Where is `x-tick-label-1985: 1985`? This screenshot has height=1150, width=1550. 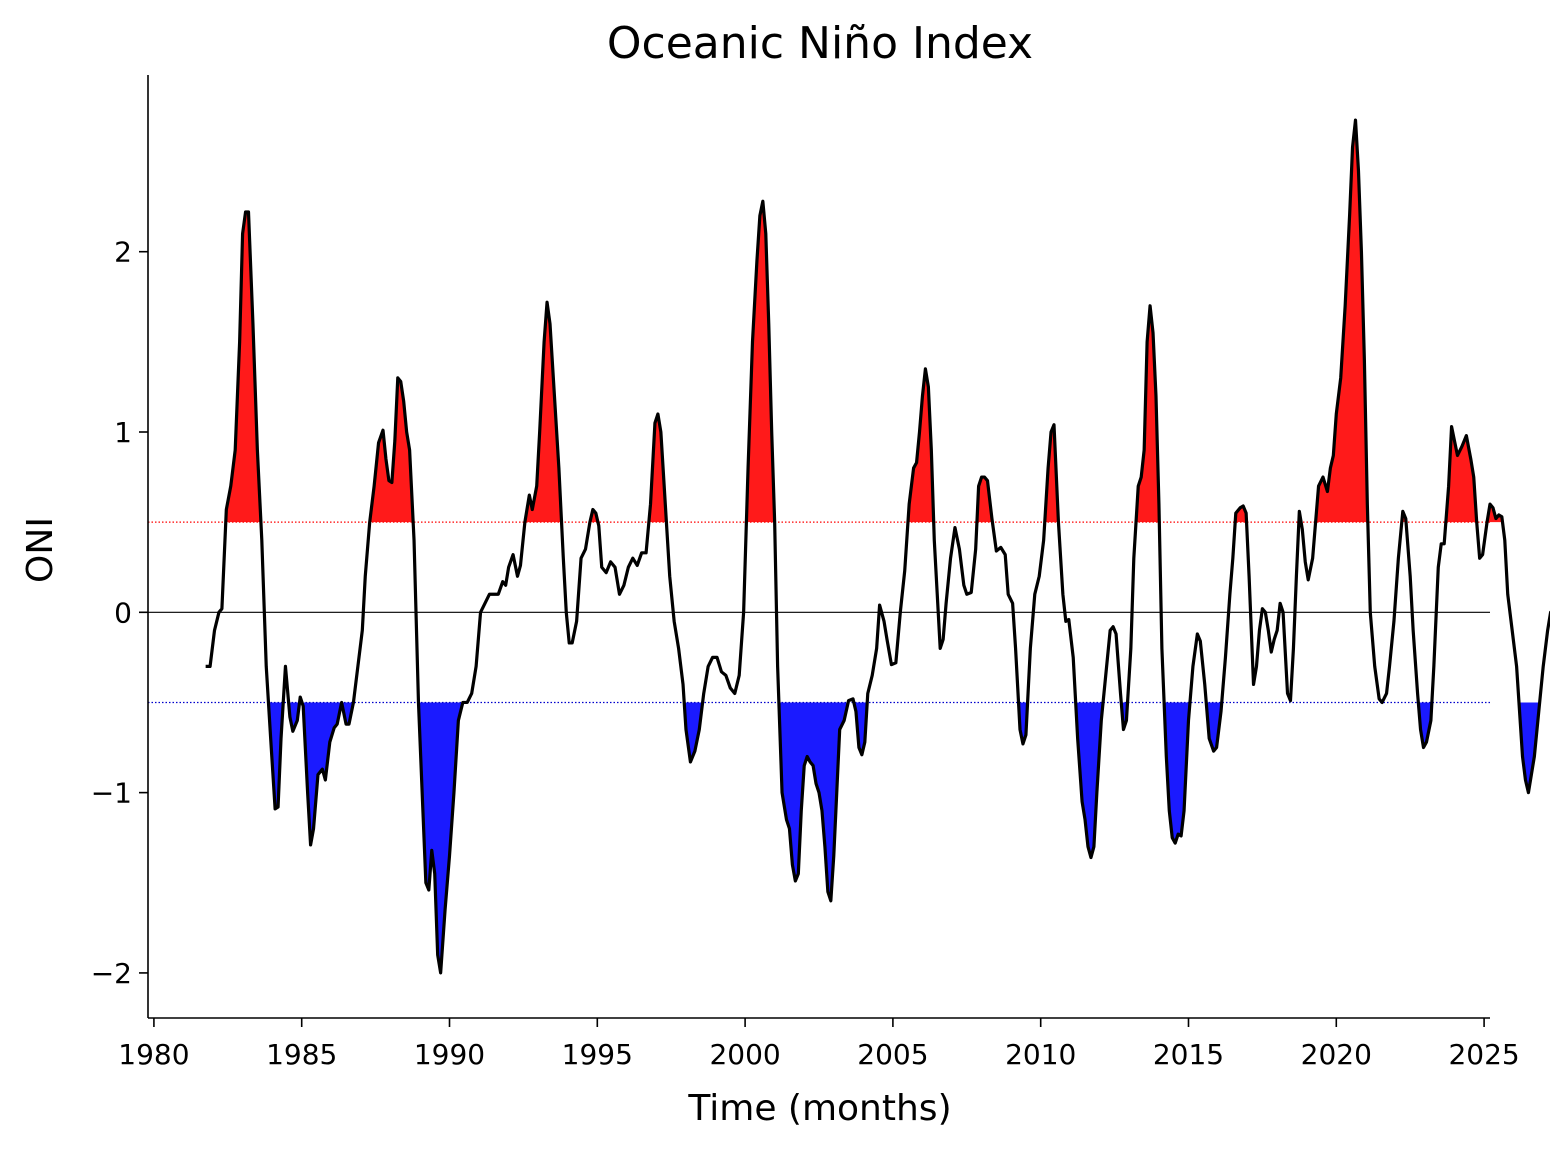
x-tick-label-1985: 1985 is located at coordinates (301, 1054).